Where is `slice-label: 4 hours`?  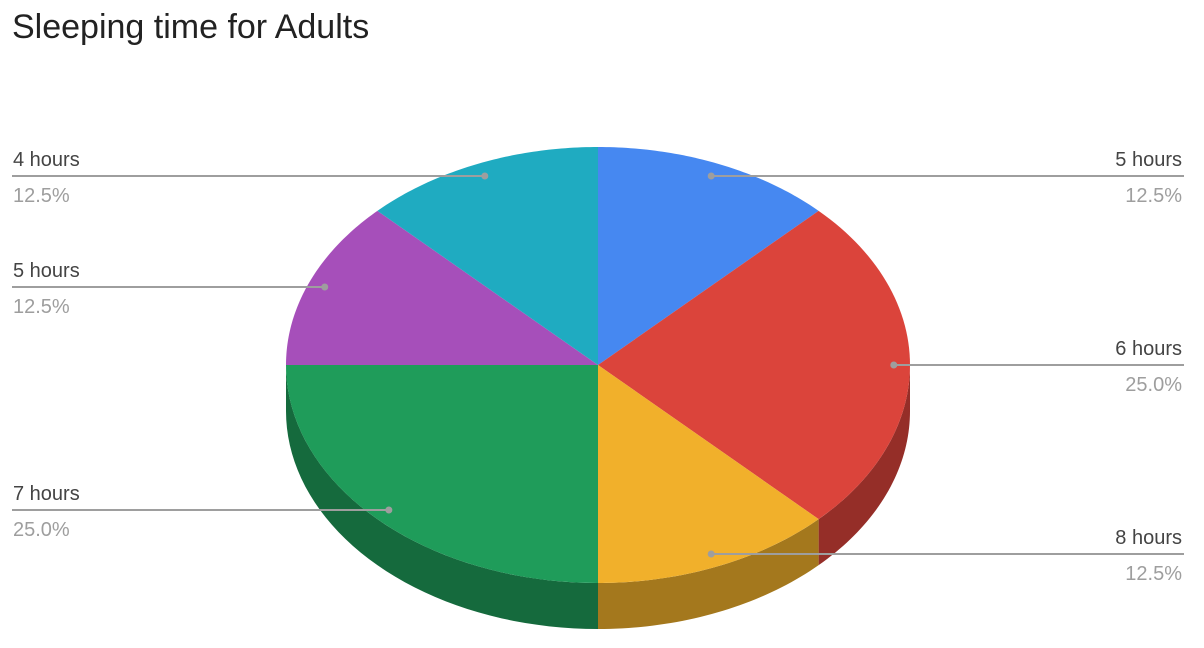 slice-label: 4 hours is located at coordinates (46, 160).